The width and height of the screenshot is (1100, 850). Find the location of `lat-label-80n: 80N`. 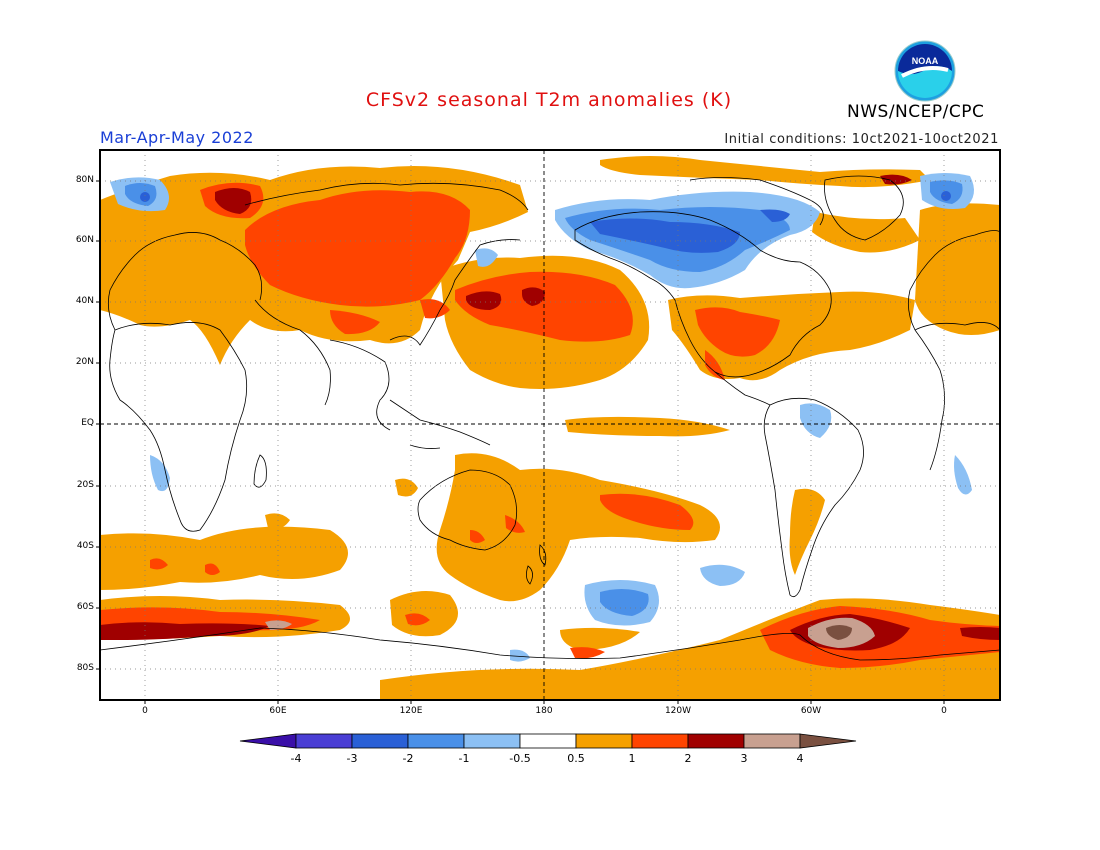

lat-label-80n: 80N is located at coordinates (84, 180).